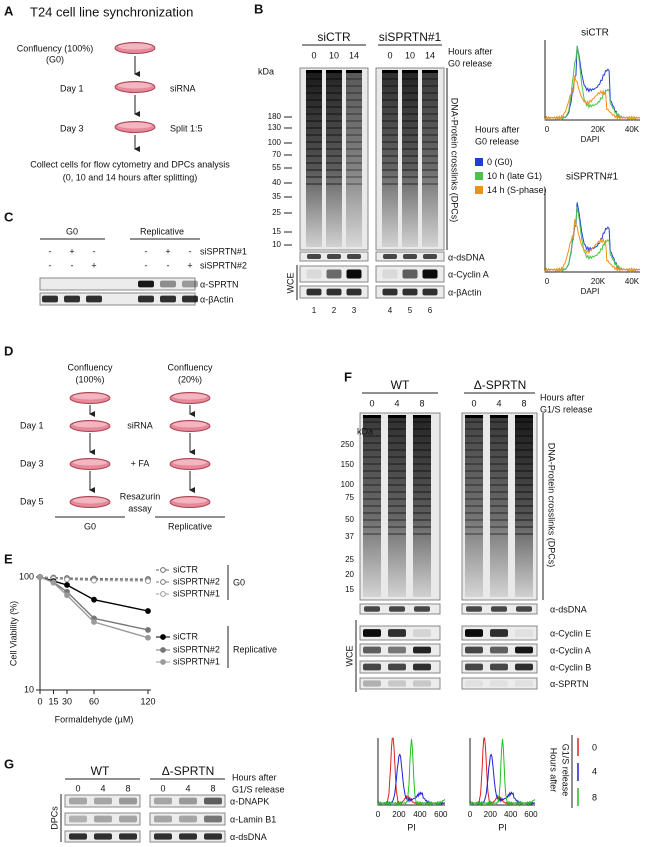 This screenshot has width=650, height=847. What do you see at coordinates (53, 701) in the screenshot?
I see `x-tick-label: 15` at bounding box center [53, 701].